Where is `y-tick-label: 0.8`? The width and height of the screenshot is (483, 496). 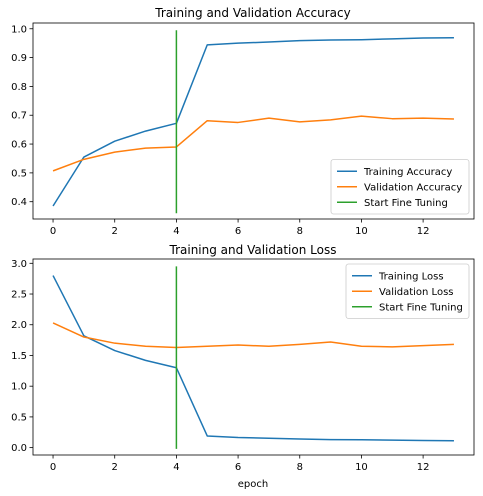
y-tick-label: 0.8 is located at coordinates (19, 87).